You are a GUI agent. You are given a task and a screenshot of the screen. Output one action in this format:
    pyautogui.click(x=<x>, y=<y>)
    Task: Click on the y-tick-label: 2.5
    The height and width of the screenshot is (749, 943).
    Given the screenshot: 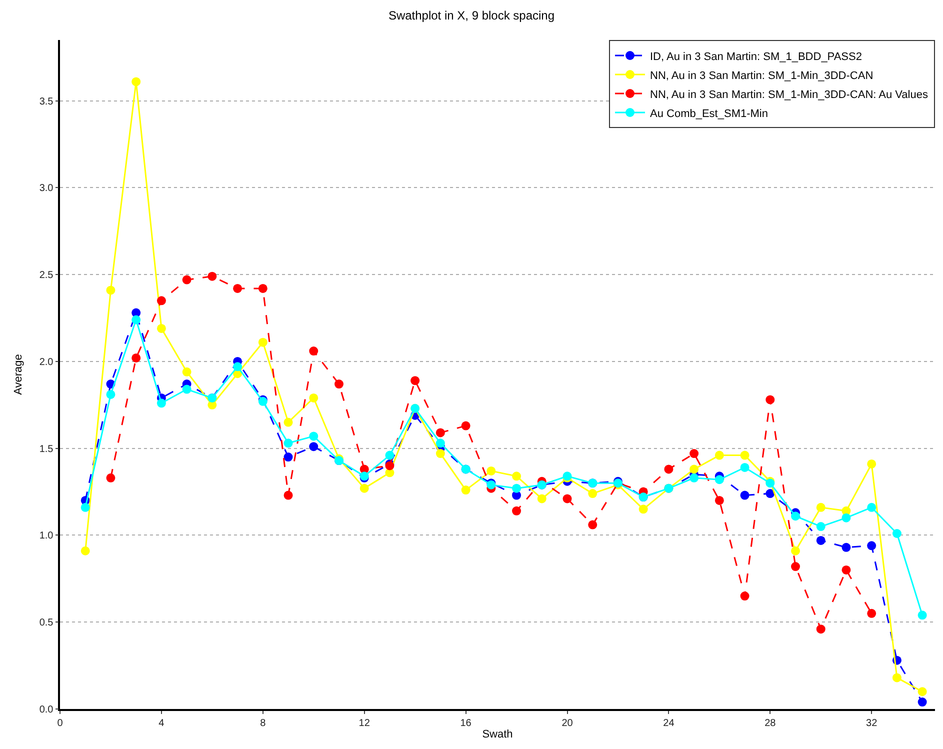 What is the action you would take?
    pyautogui.click(x=46, y=276)
    